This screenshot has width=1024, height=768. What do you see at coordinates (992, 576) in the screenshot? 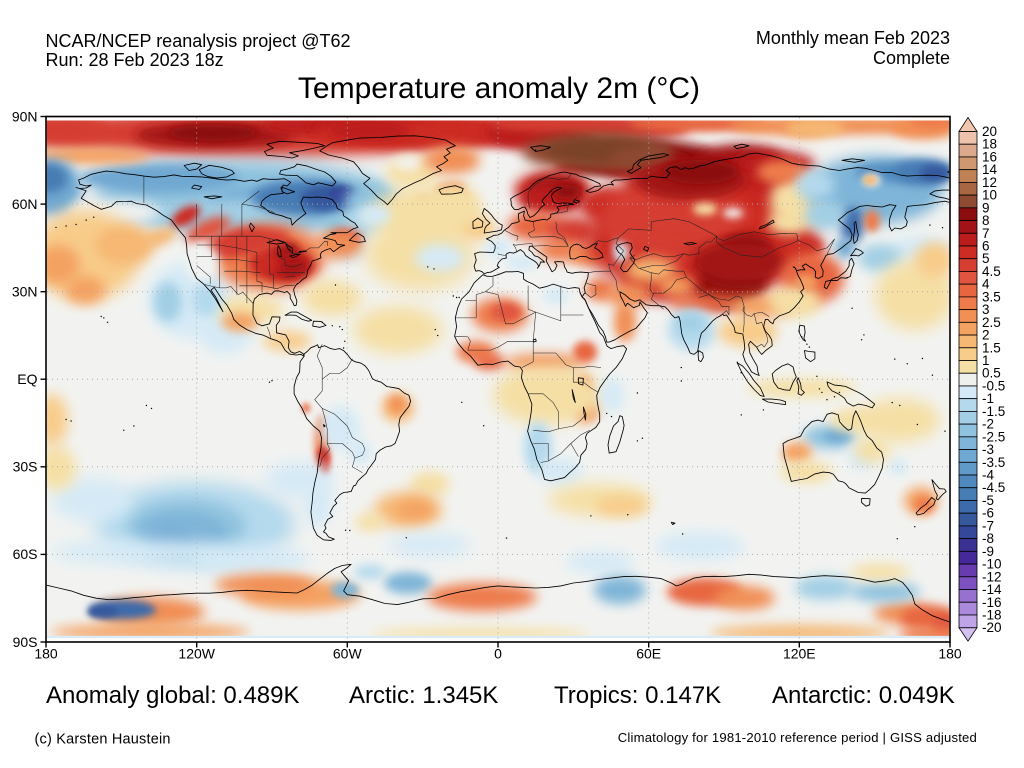
I see `svg-text: -12` at bounding box center [992, 576].